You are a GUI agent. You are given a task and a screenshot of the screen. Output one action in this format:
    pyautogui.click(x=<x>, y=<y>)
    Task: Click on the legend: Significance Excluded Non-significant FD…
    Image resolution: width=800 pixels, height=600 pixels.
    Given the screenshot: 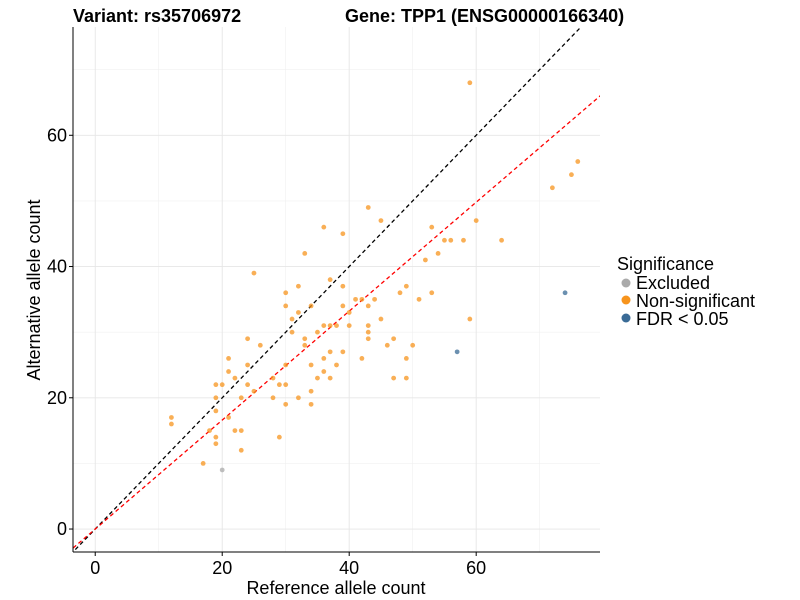 What is the action you would take?
    pyautogui.click(x=686, y=291)
    